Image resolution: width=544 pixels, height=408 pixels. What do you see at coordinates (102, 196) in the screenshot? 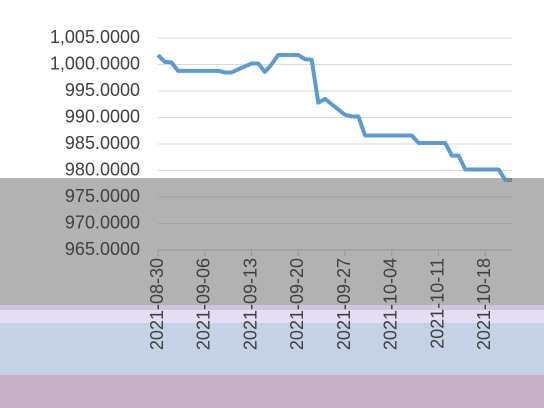
I see `y-tick-label: 975.0000` at bounding box center [102, 196].